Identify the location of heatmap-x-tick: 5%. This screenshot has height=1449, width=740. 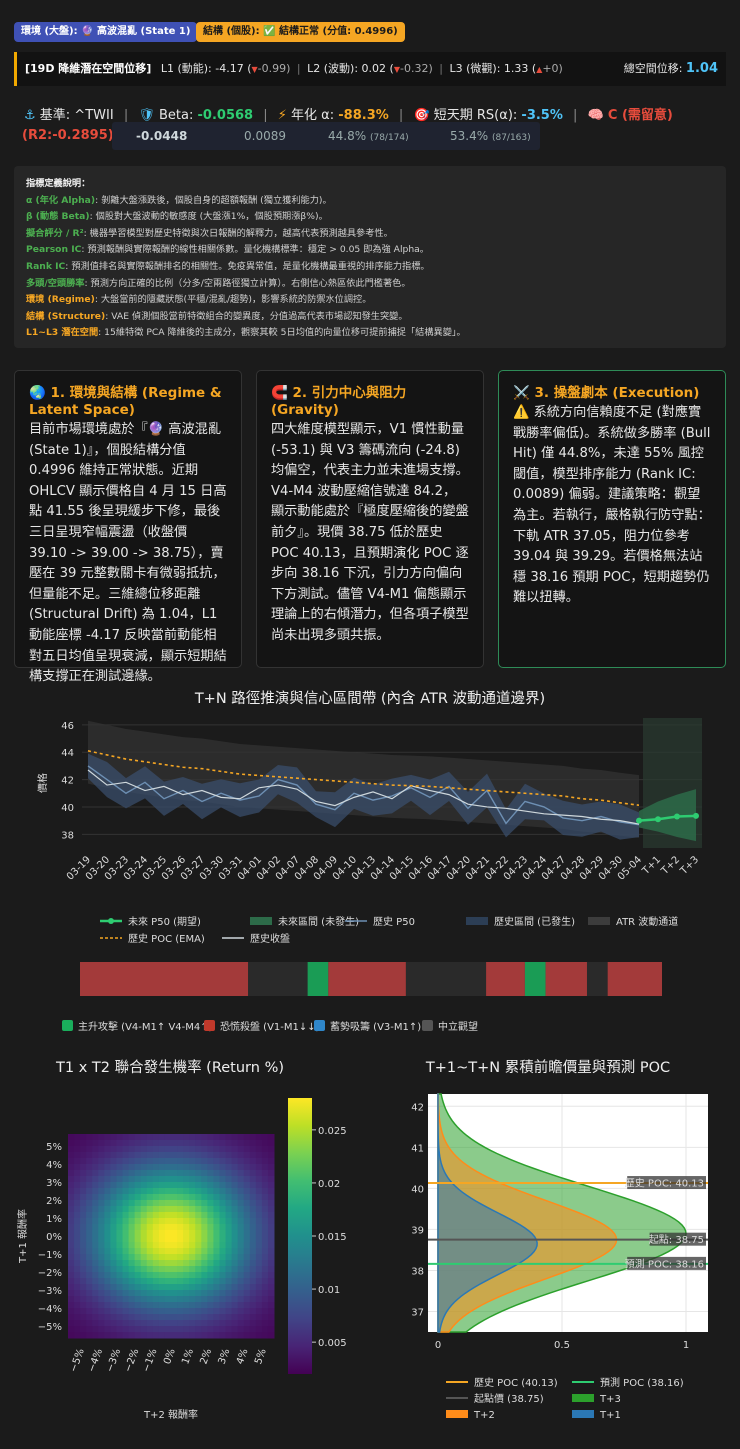
(261, 1356).